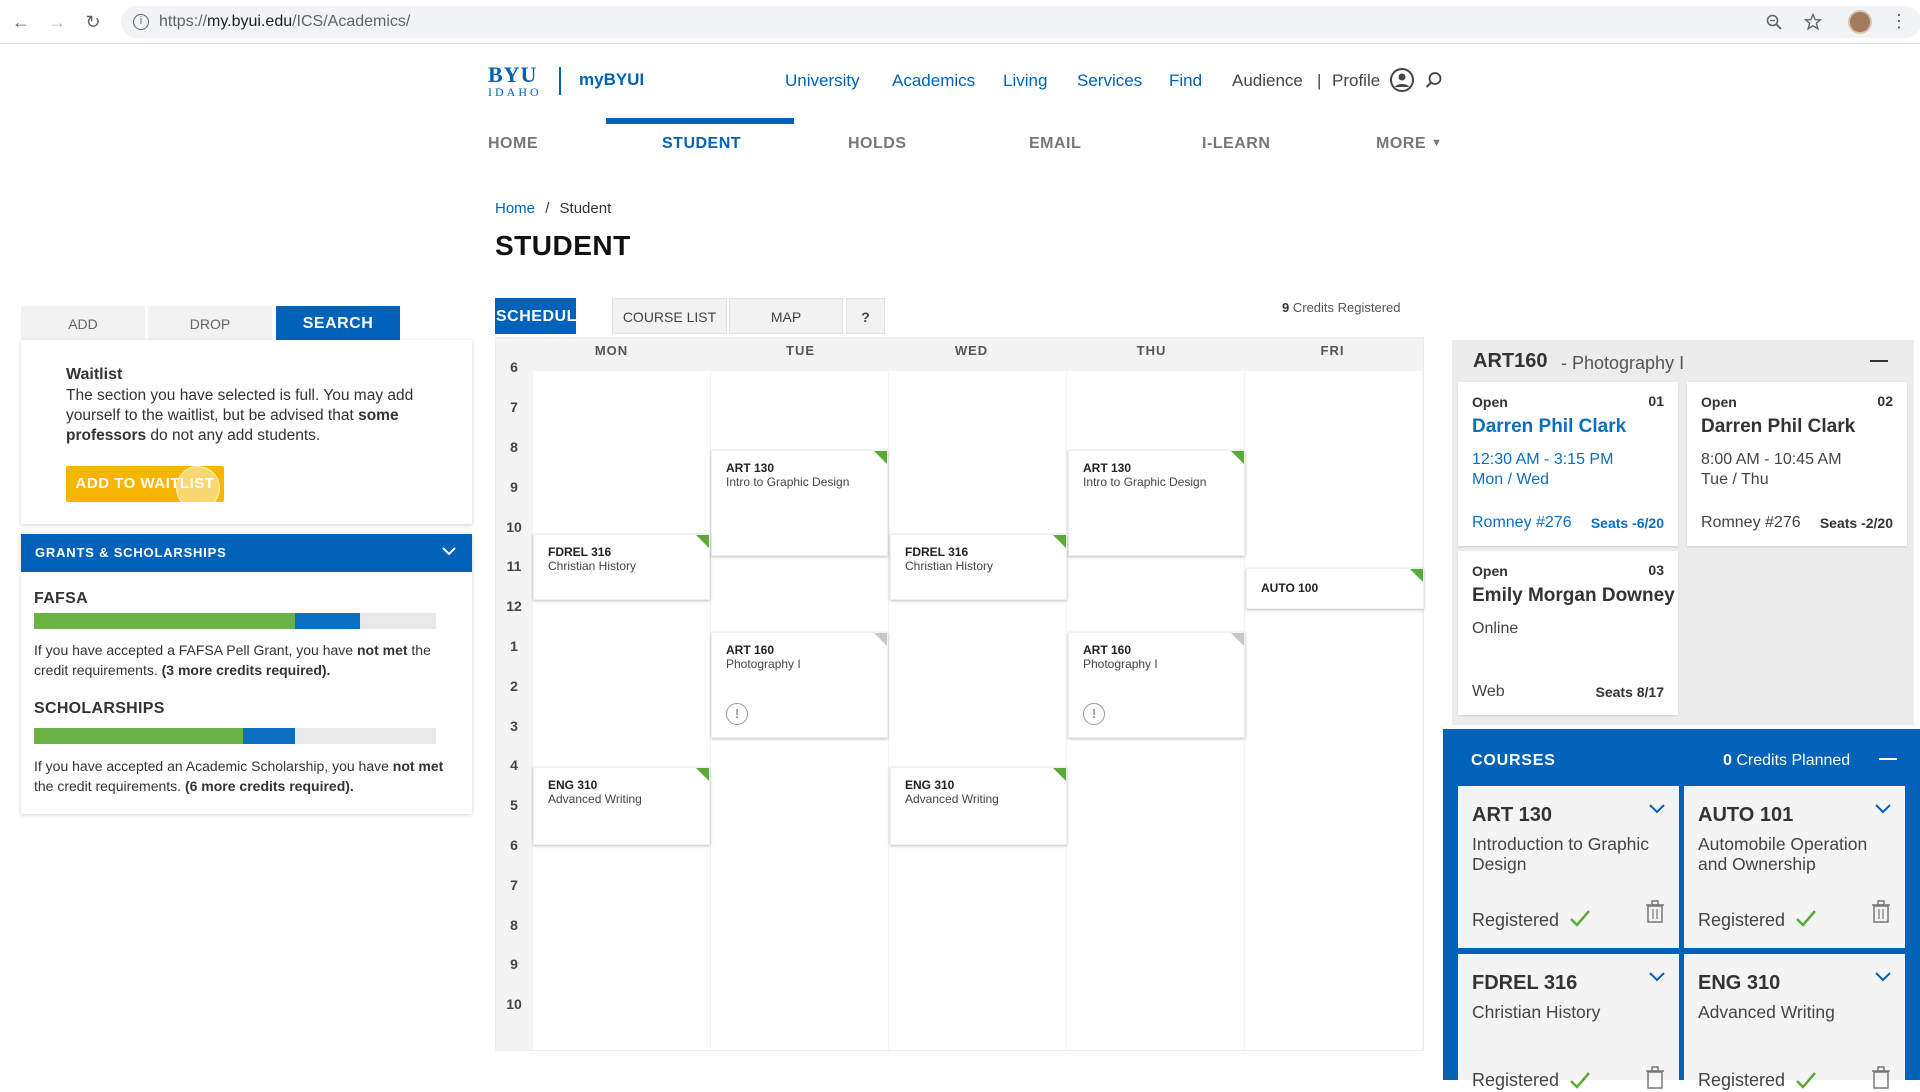  I want to click on nav-university: University, so click(822, 80).